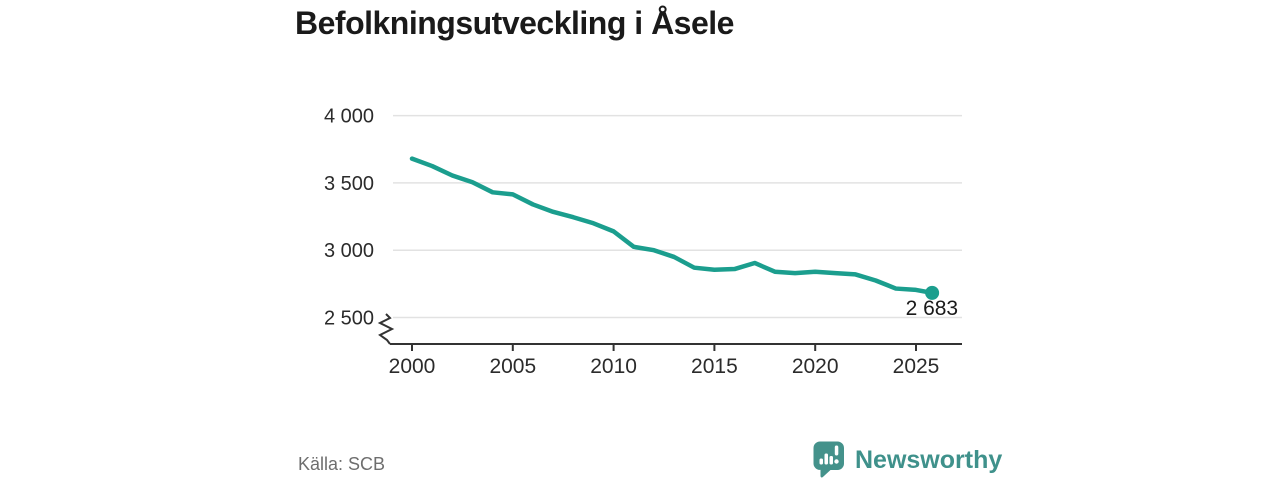 The height and width of the screenshot is (480, 1280). I want to click on y-tick-label: 4 000, so click(349, 117).